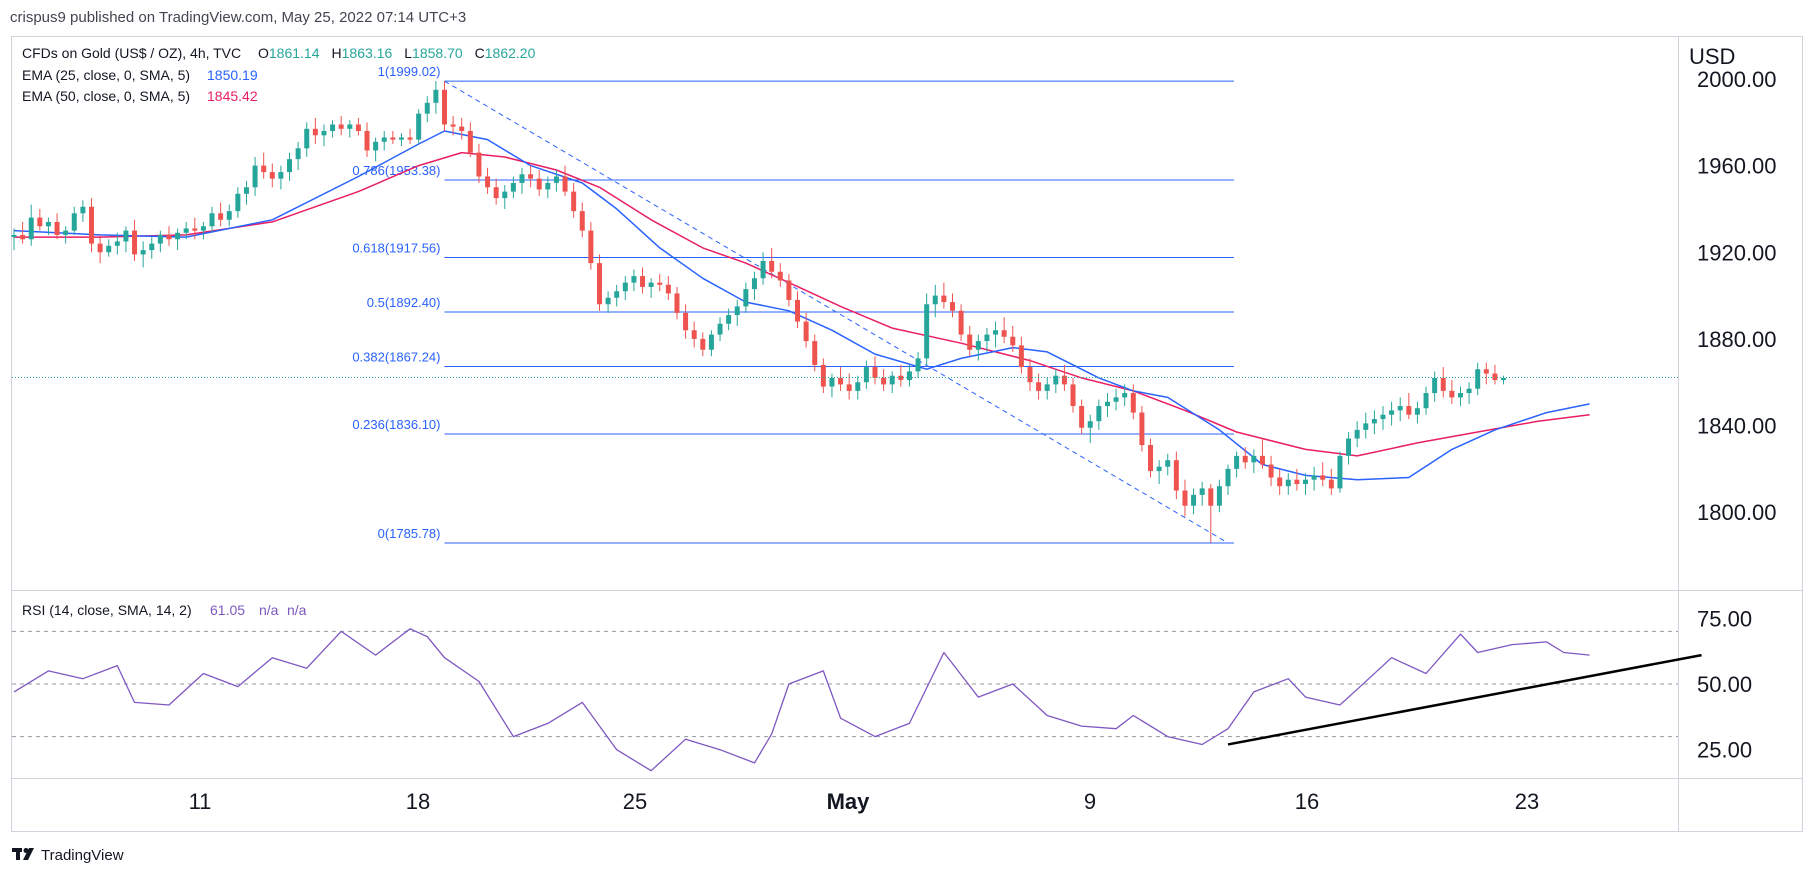  What do you see at coordinates (480, 53) in the screenshot?
I see `legend-close-key: C` at bounding box center [480, 53].